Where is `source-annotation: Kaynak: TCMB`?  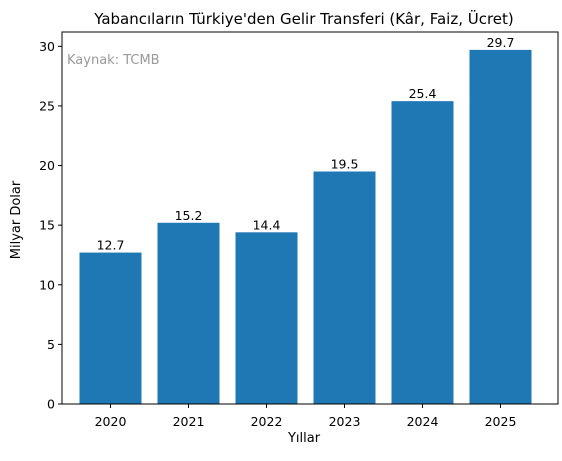 source-annotation: Kaynak: TCMB is located at coordinates (113, 60).